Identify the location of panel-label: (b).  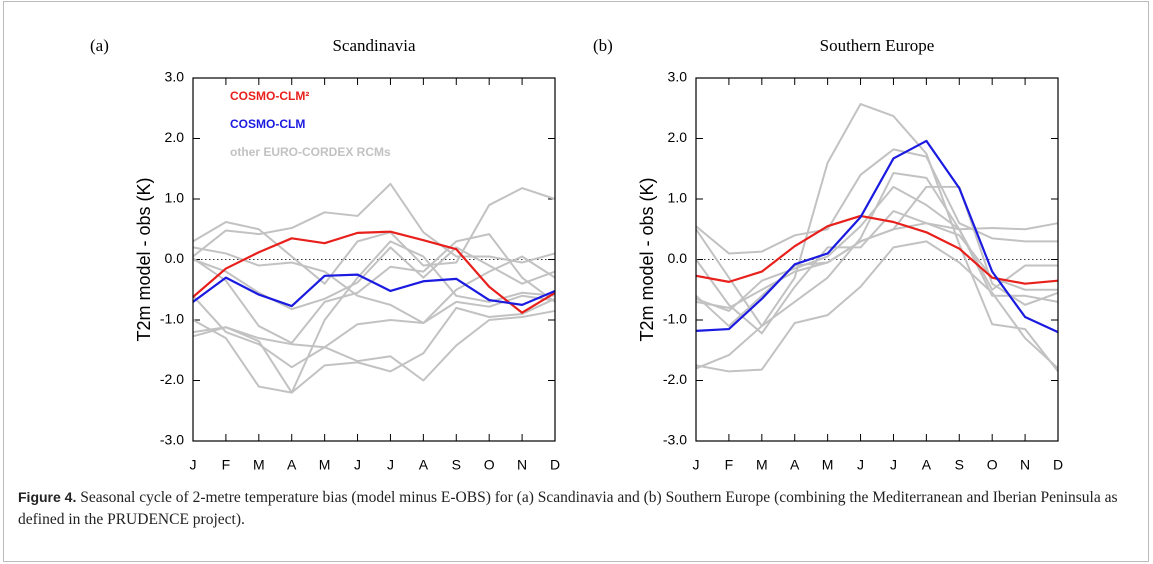
(603, 45).